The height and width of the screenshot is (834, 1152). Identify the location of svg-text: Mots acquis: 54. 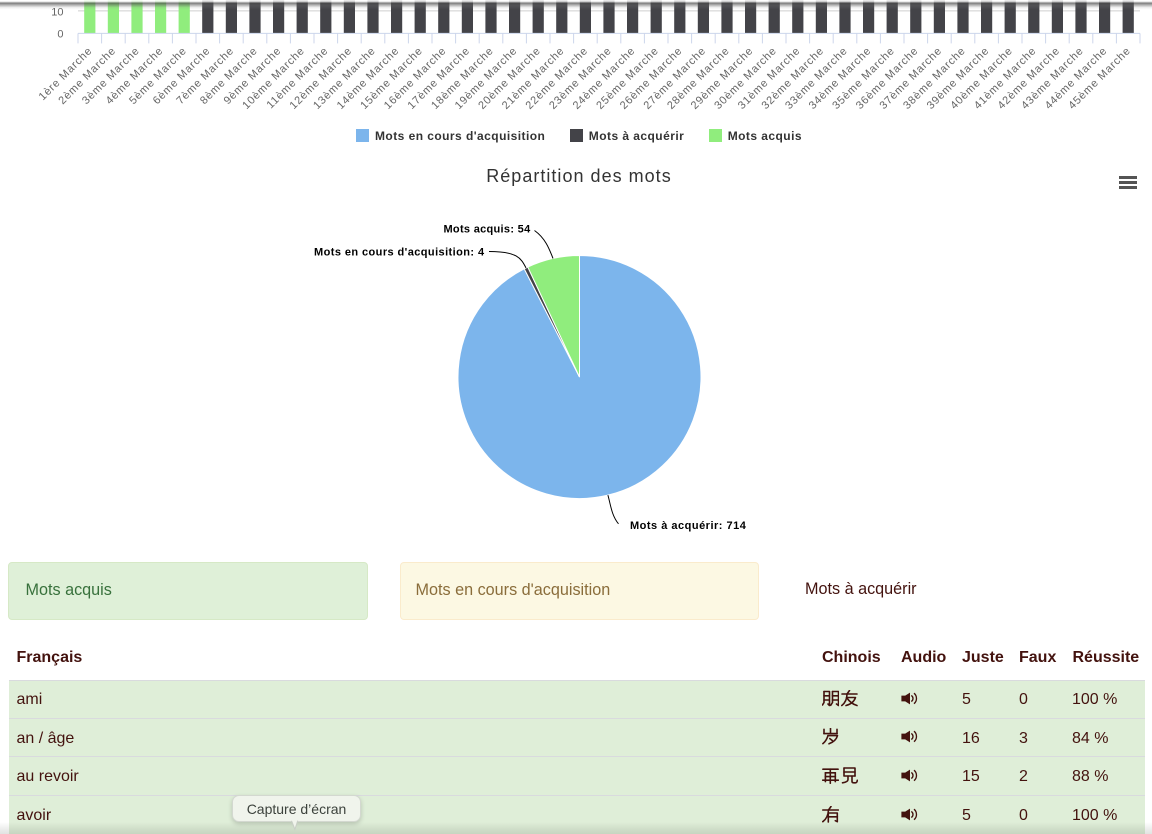
(487, 230).